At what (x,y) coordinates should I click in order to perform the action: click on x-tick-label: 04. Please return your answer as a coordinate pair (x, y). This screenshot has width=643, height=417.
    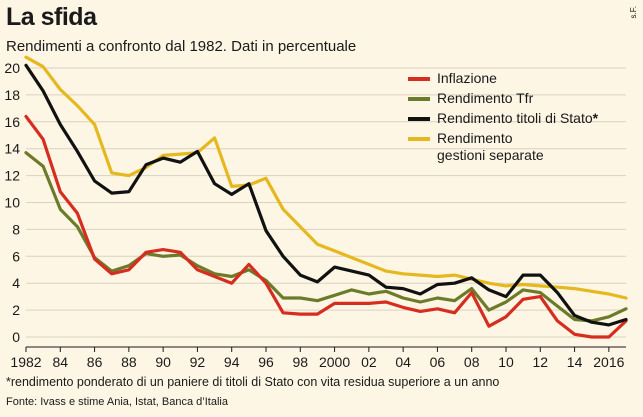
    Looking at the image, I should click on (403, 362).